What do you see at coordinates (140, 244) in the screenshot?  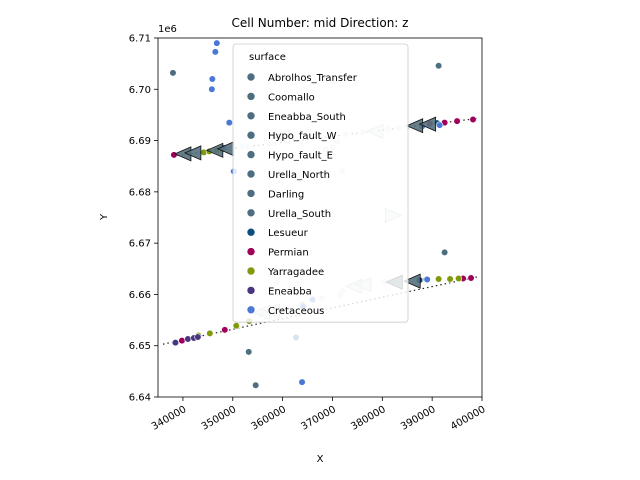 I see `y-tick-label: 6.67` at bounding box center [140, 244].